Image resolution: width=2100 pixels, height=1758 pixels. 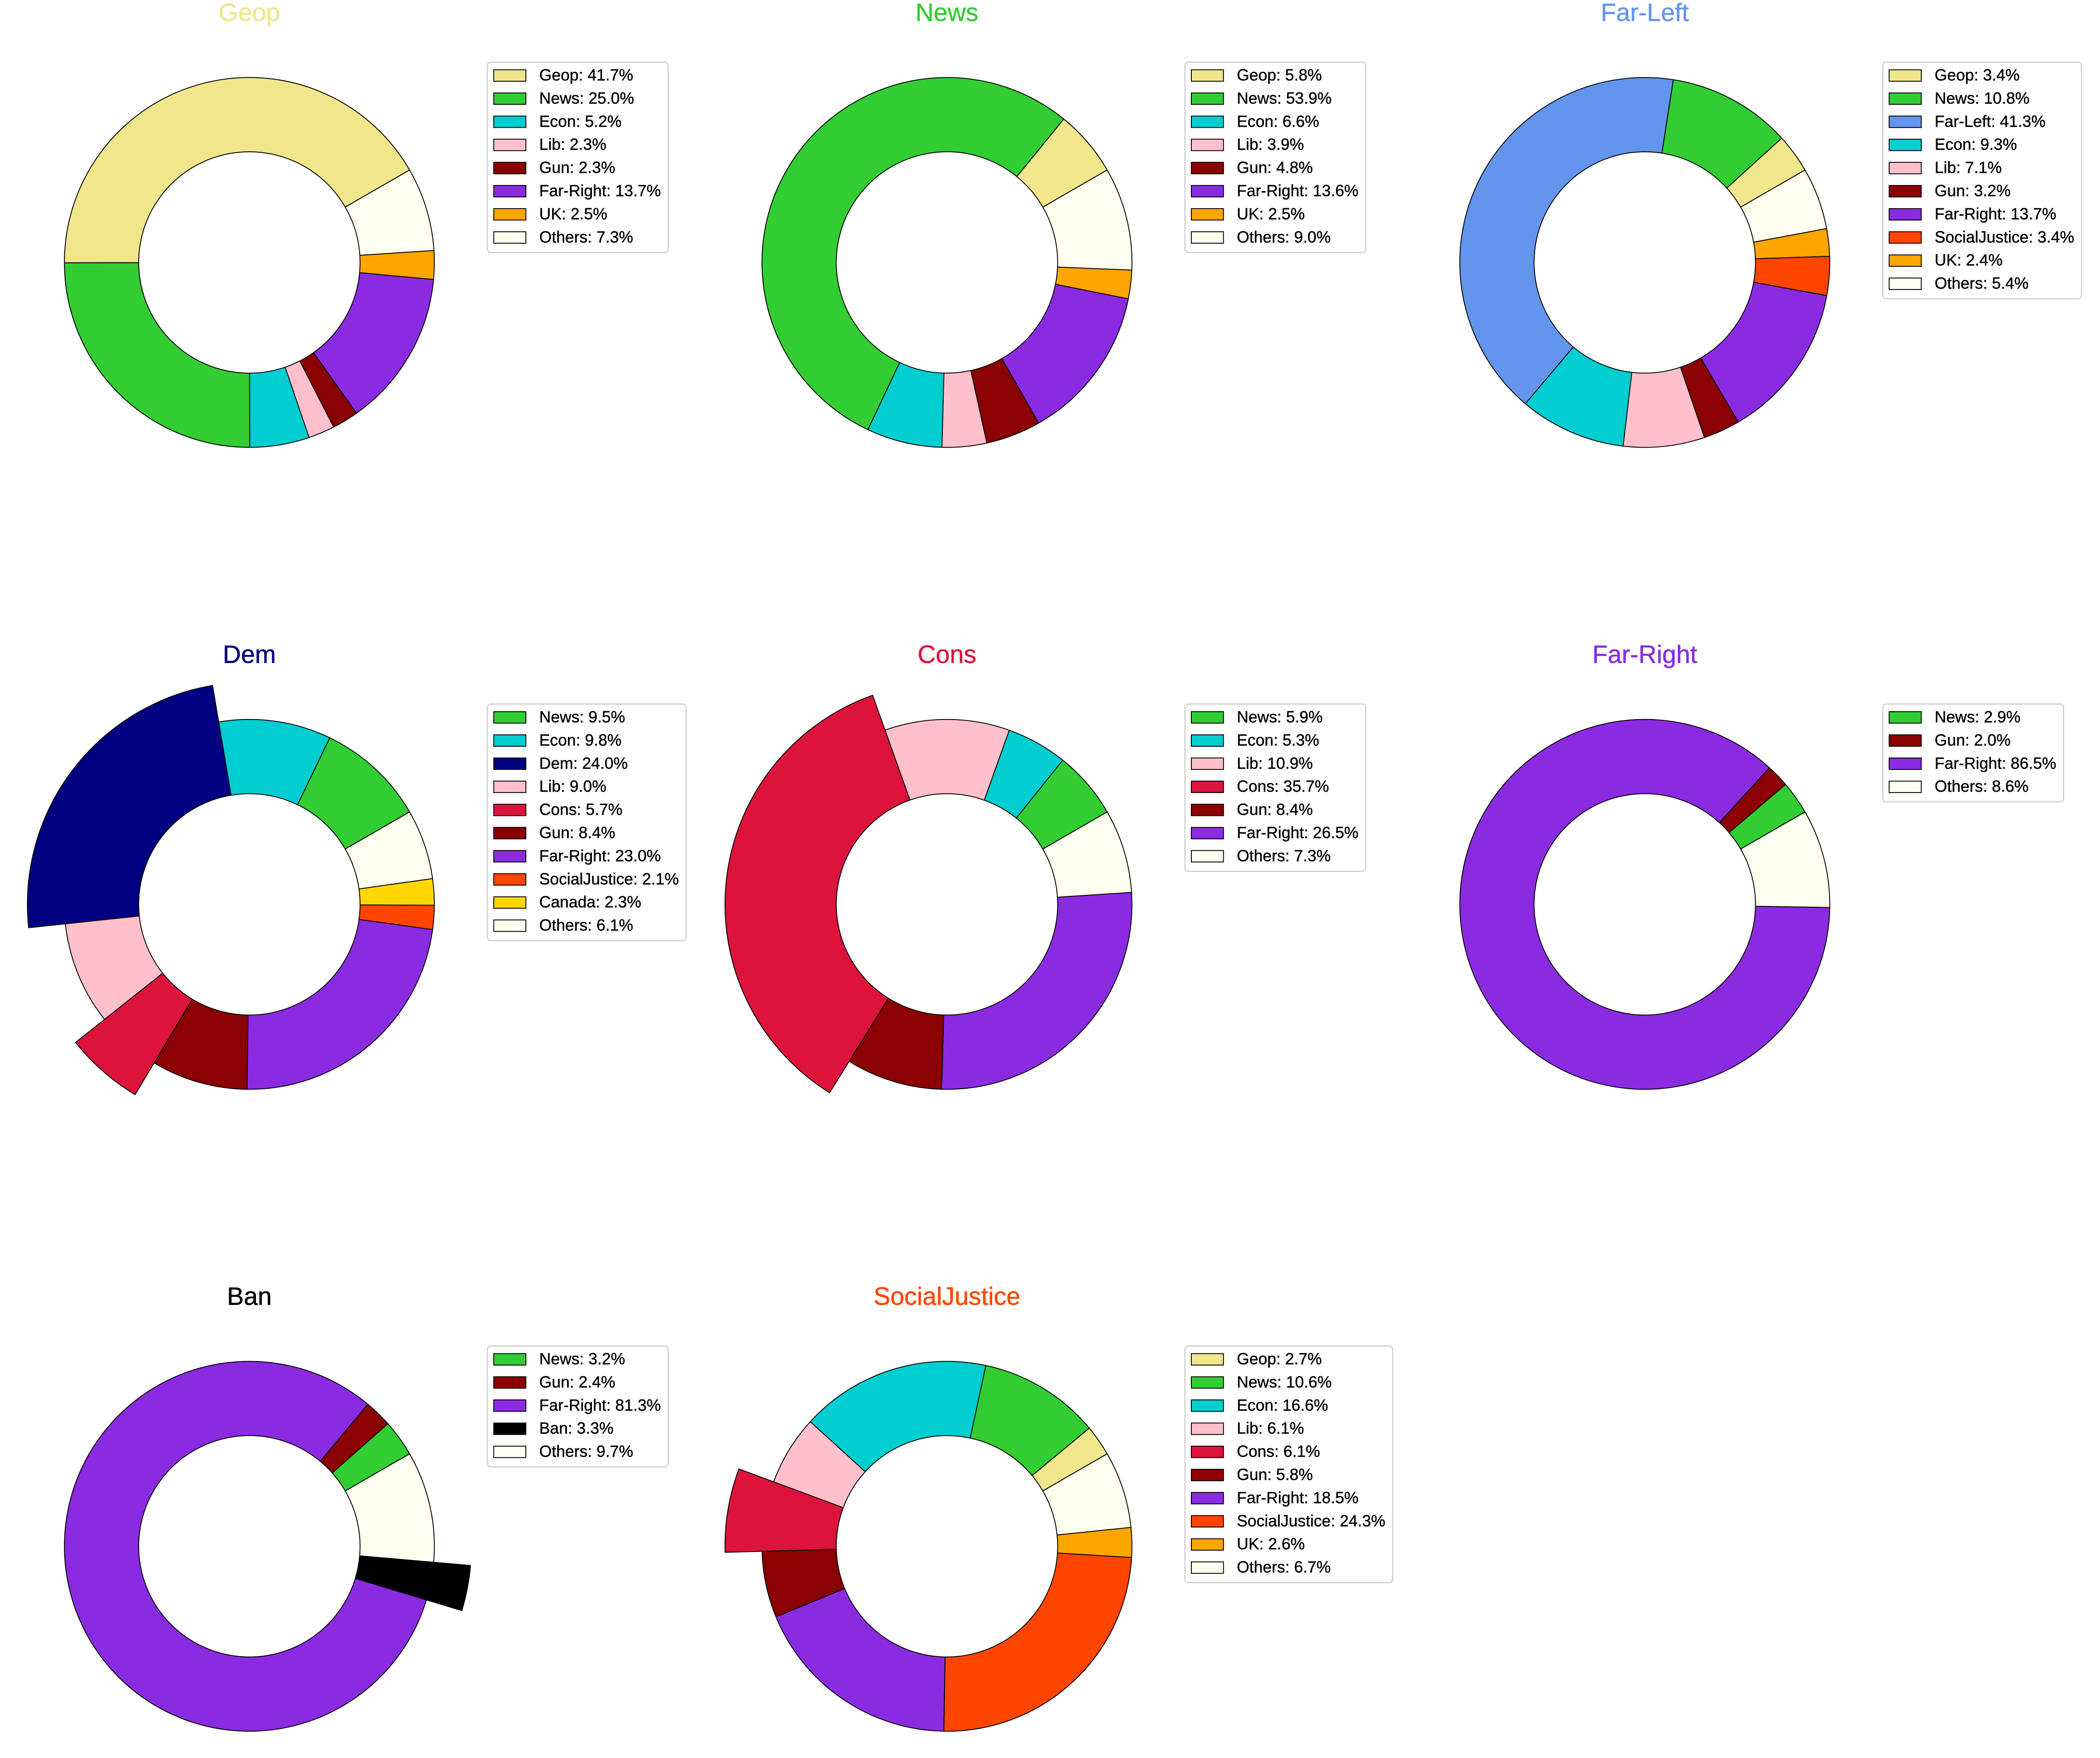 I want to click on svg-text: Geop, so click(x=249, y=13).